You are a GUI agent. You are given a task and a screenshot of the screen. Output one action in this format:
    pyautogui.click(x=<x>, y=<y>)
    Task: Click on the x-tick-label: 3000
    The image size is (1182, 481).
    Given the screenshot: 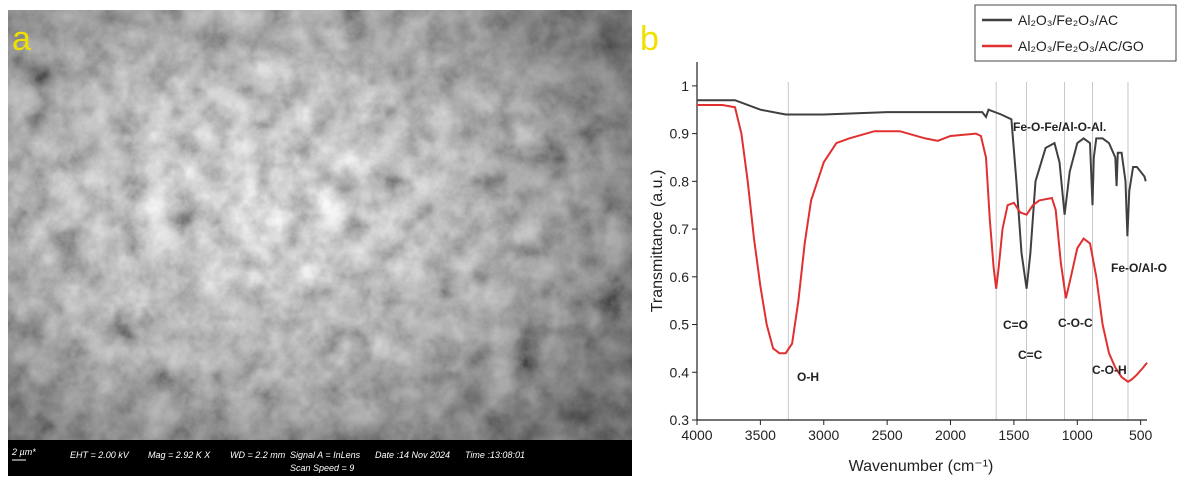 What is the action you would take?
    pyautogui.click(x=823, y=435)
    